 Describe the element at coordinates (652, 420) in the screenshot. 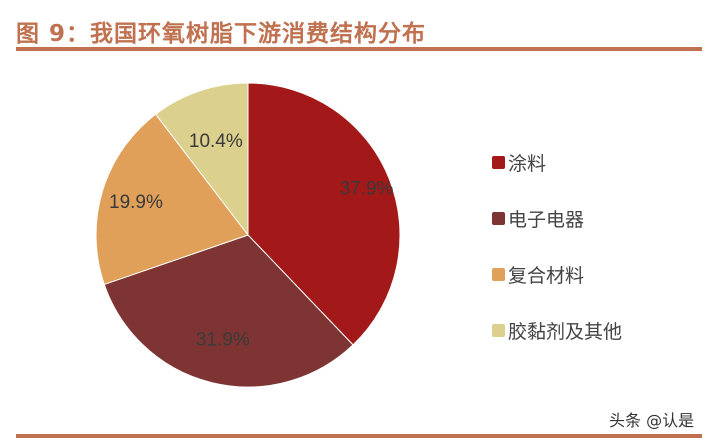

I see `watermark: 头条 @认是` at that location.